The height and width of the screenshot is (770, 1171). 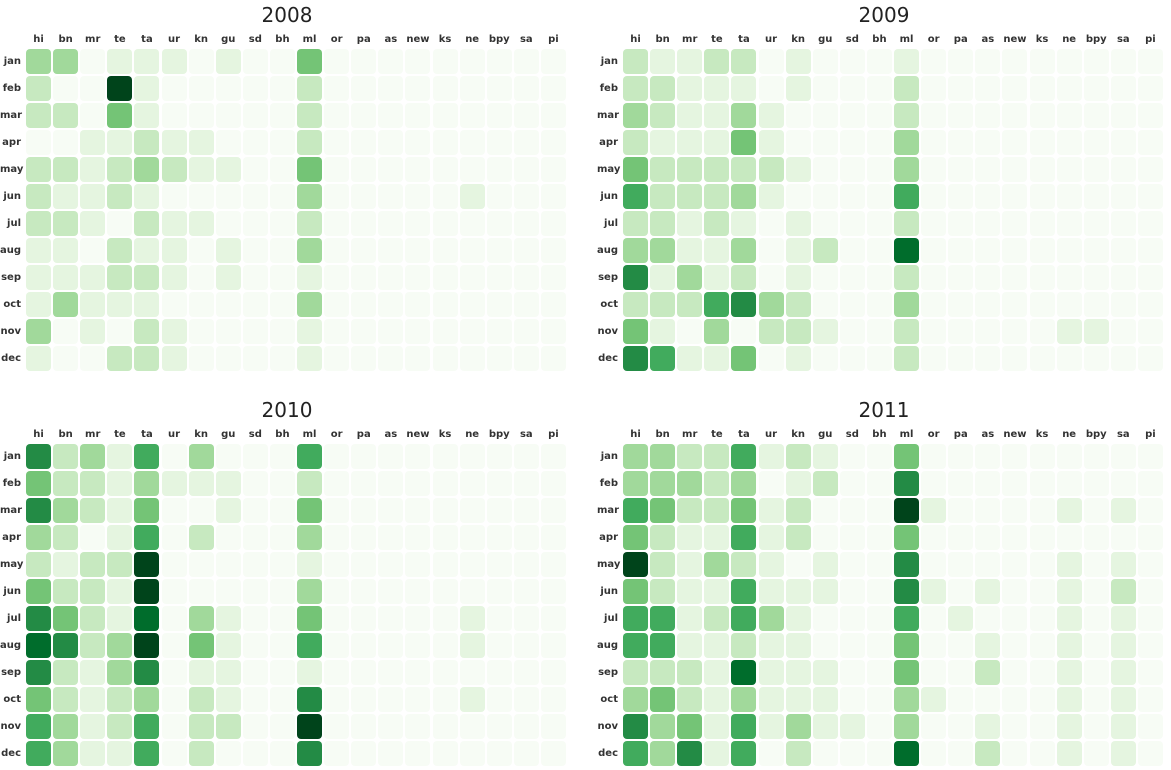 What do you see at coordinates (418, 169) in the screenshot?
I see `heatmap-cell-may-new` at bounding box center [418, 169].